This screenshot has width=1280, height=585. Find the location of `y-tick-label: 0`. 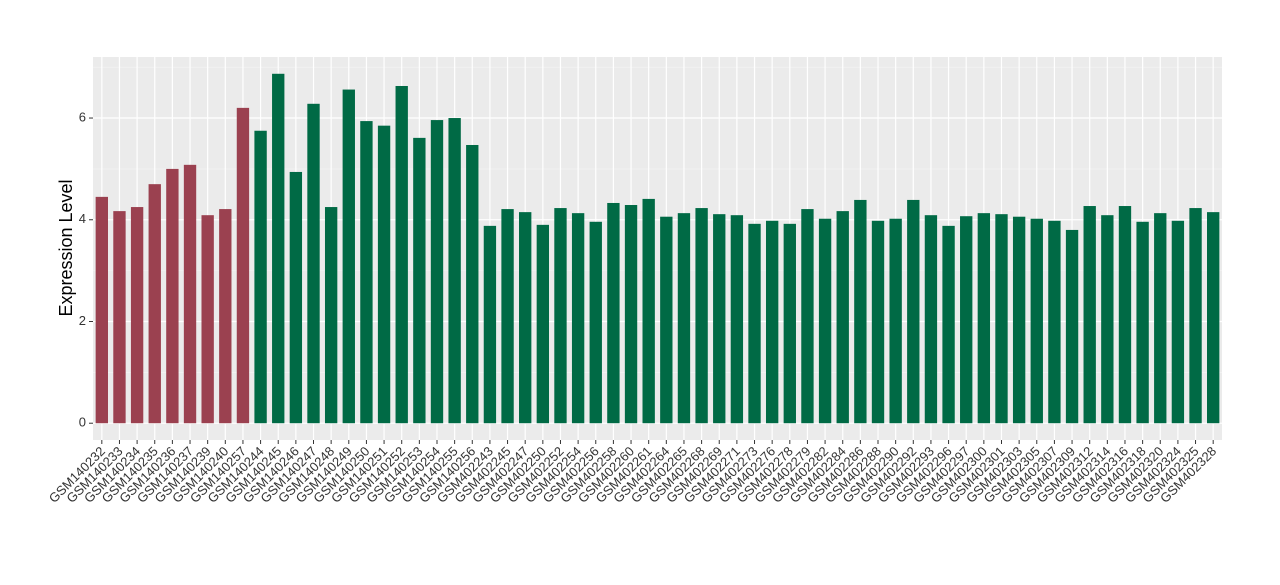

y-tick-label: 0 is located at coordinates (82, 422).